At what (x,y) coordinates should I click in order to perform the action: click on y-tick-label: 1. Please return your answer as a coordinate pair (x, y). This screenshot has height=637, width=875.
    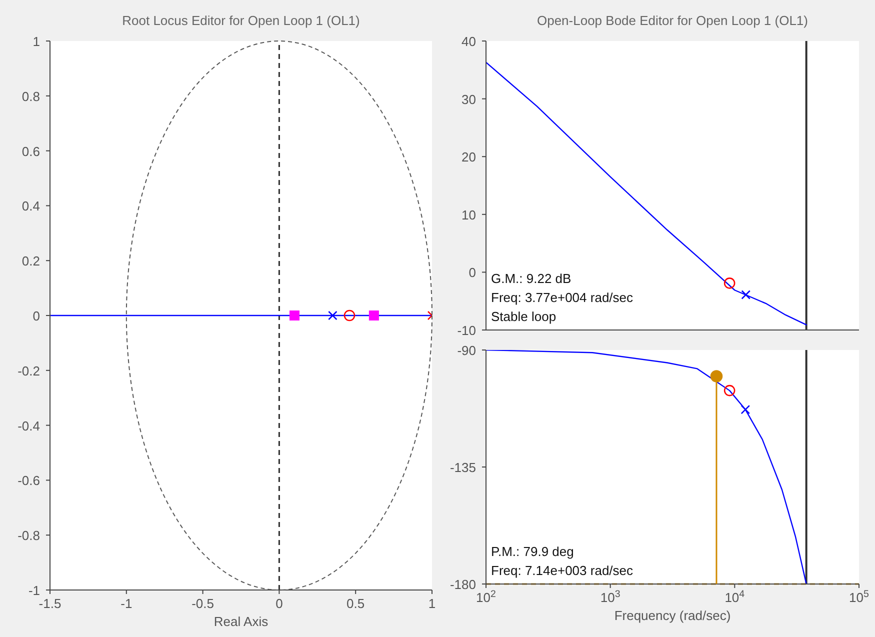
    Looking at the image, I should click on (36, 41).